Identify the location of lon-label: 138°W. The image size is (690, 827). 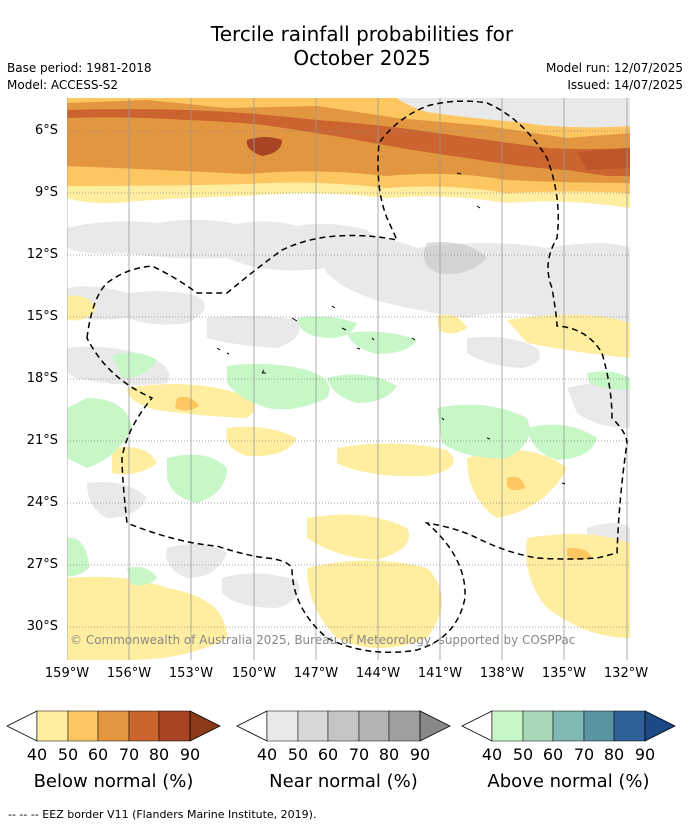
(502, 673).